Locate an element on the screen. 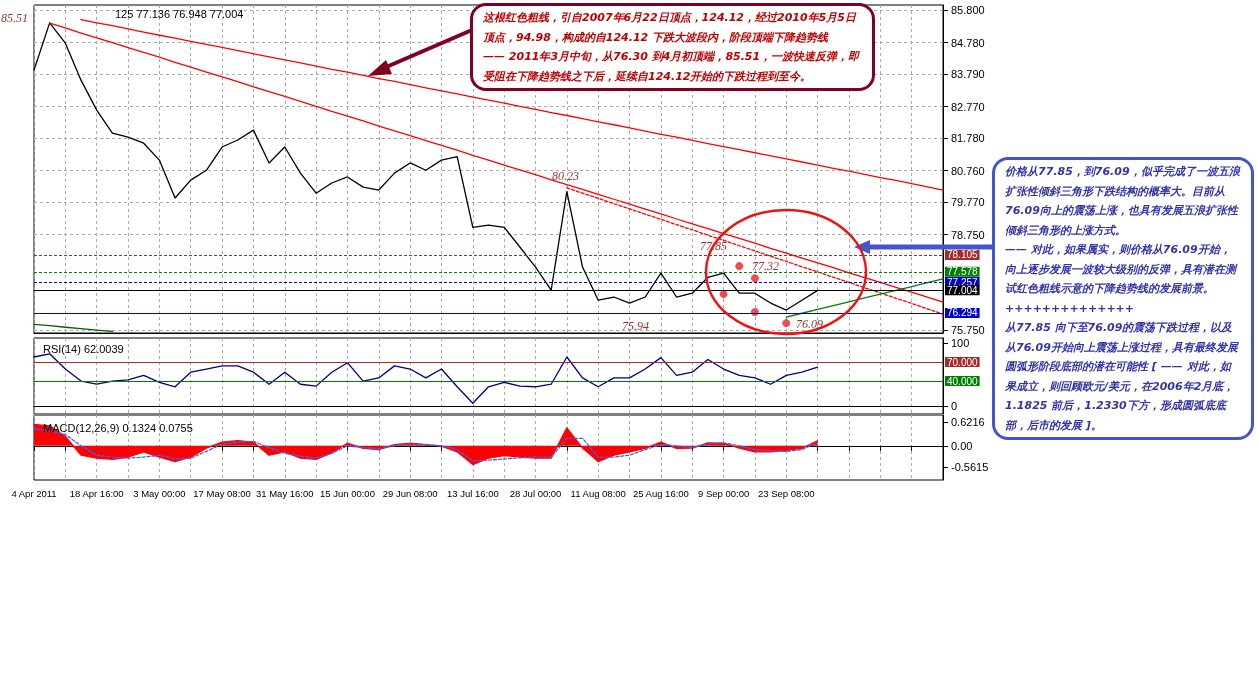 This screenshot has height=697, width=1258. ref-line-label: 77.578 is located at coordinates (963, 272).